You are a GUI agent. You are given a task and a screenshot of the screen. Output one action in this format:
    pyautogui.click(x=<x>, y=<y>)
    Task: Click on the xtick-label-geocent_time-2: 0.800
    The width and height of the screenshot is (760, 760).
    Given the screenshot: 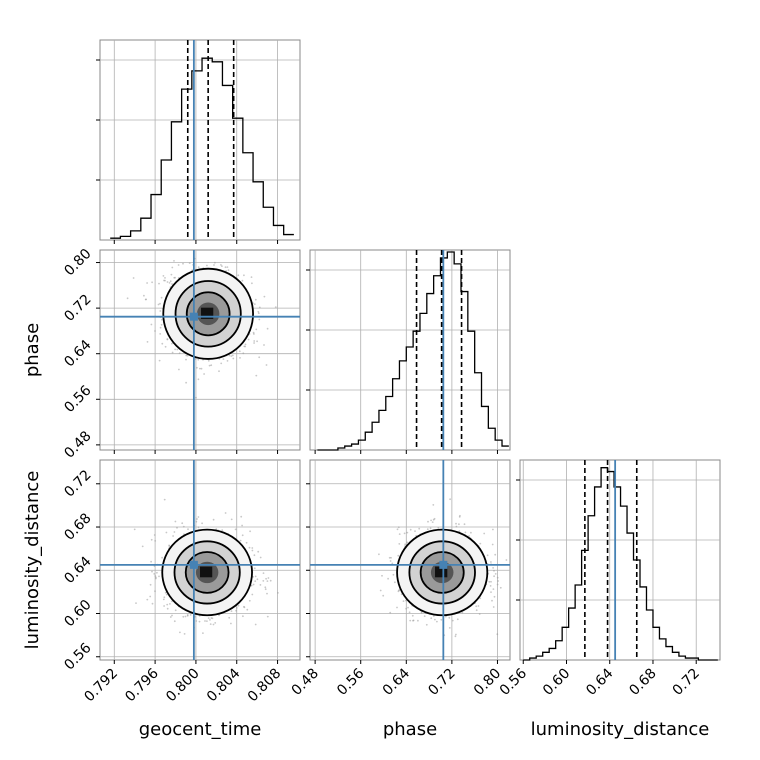 What is the action you would take?
    pyautogui.click(x=183, y=686)
    